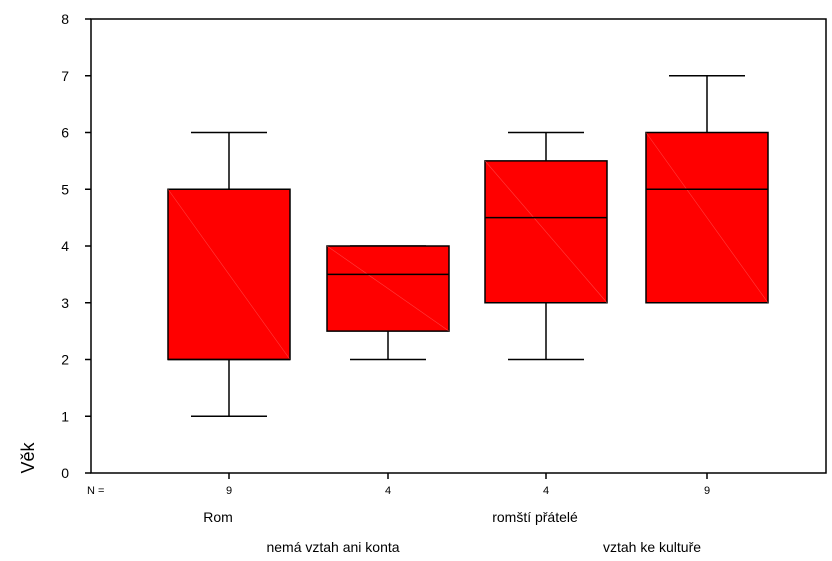  Describe the element at coordinates (28, 457) in the screenshot. I see `y-axis-label: Věk` at that location.